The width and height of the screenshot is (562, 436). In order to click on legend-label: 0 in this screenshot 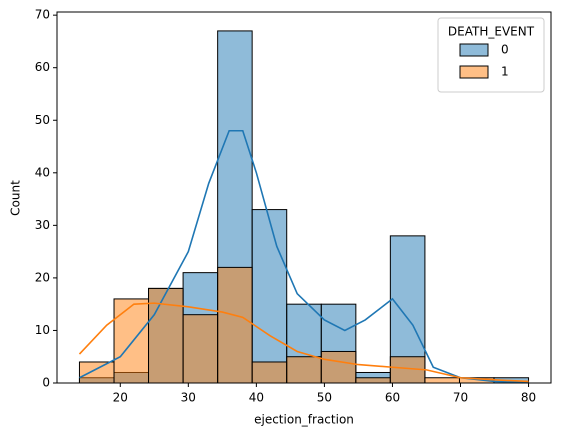, I will do `click(505, 50)`.